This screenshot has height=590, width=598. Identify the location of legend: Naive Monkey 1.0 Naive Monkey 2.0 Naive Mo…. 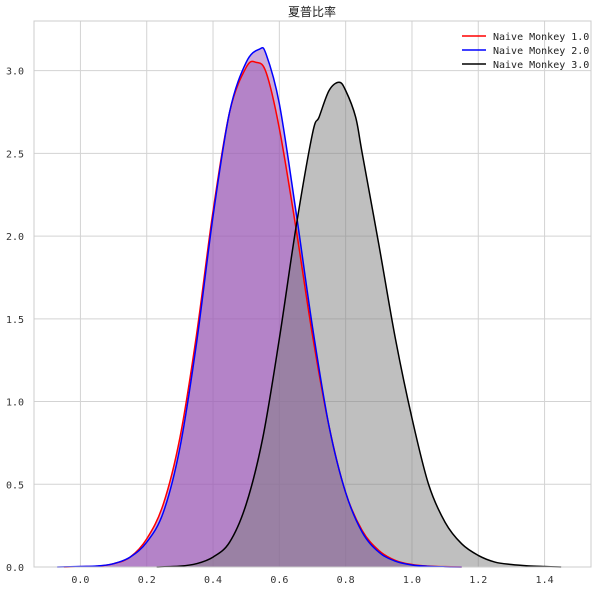
(525, 51).